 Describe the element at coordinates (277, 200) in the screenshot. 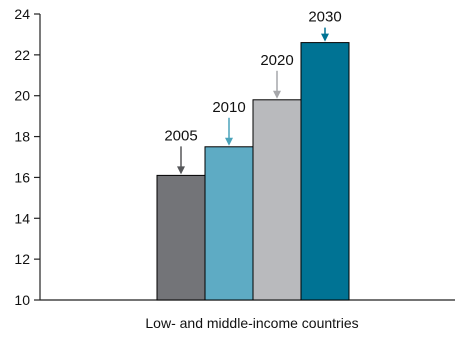

I see `bar-2020` at that location.